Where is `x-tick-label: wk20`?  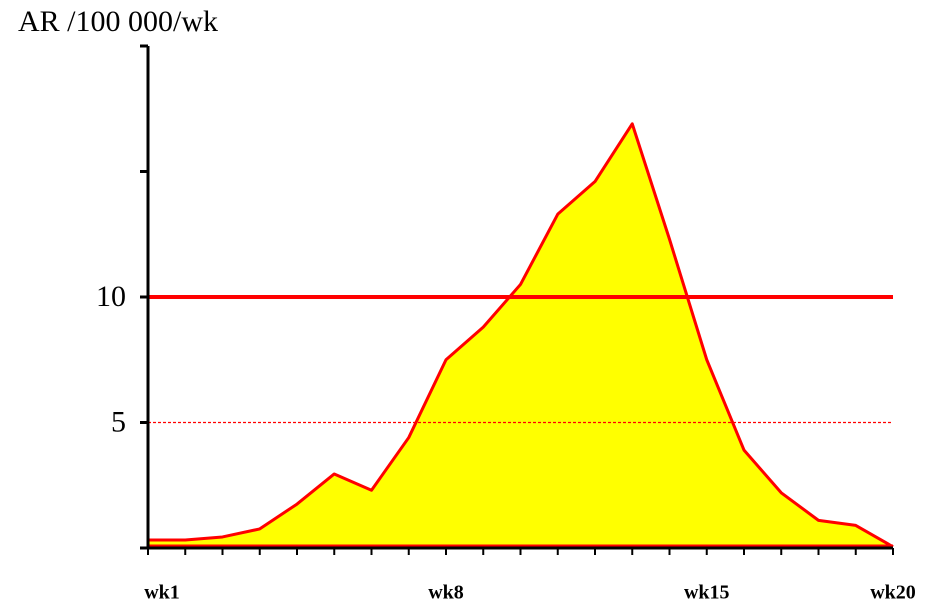
x-tick-label: wk20 is located at coordinates (893, 593).